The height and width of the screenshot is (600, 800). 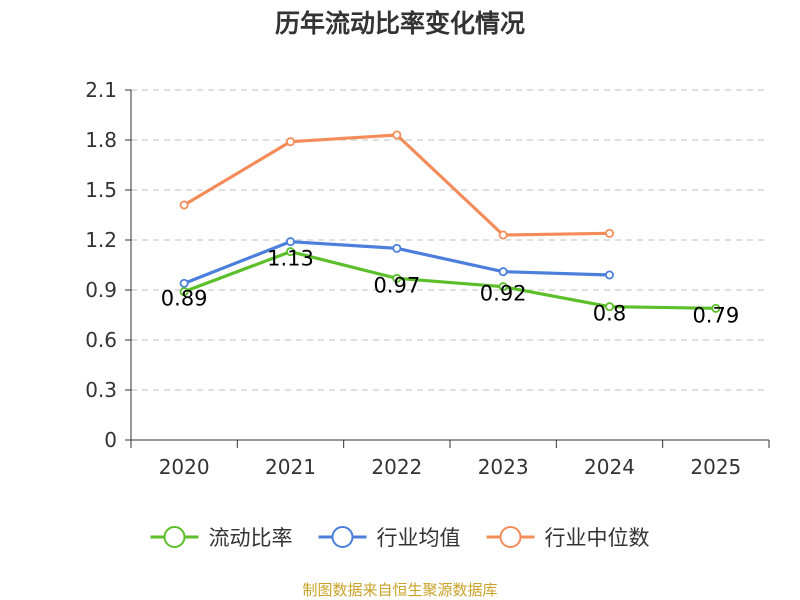 I want to click on source-note: 制图数据来自恒生聚源数据库, so click(x=399, y=590).